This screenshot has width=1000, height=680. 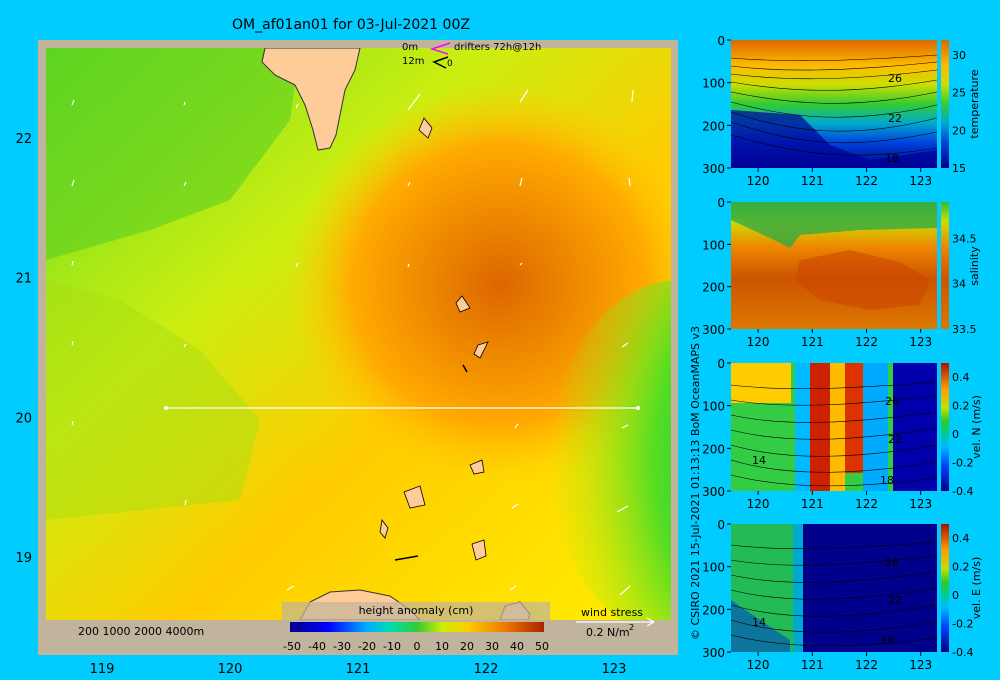 I want to click on temperature-colorbar-label: temperature, so click(x=974, y=103).